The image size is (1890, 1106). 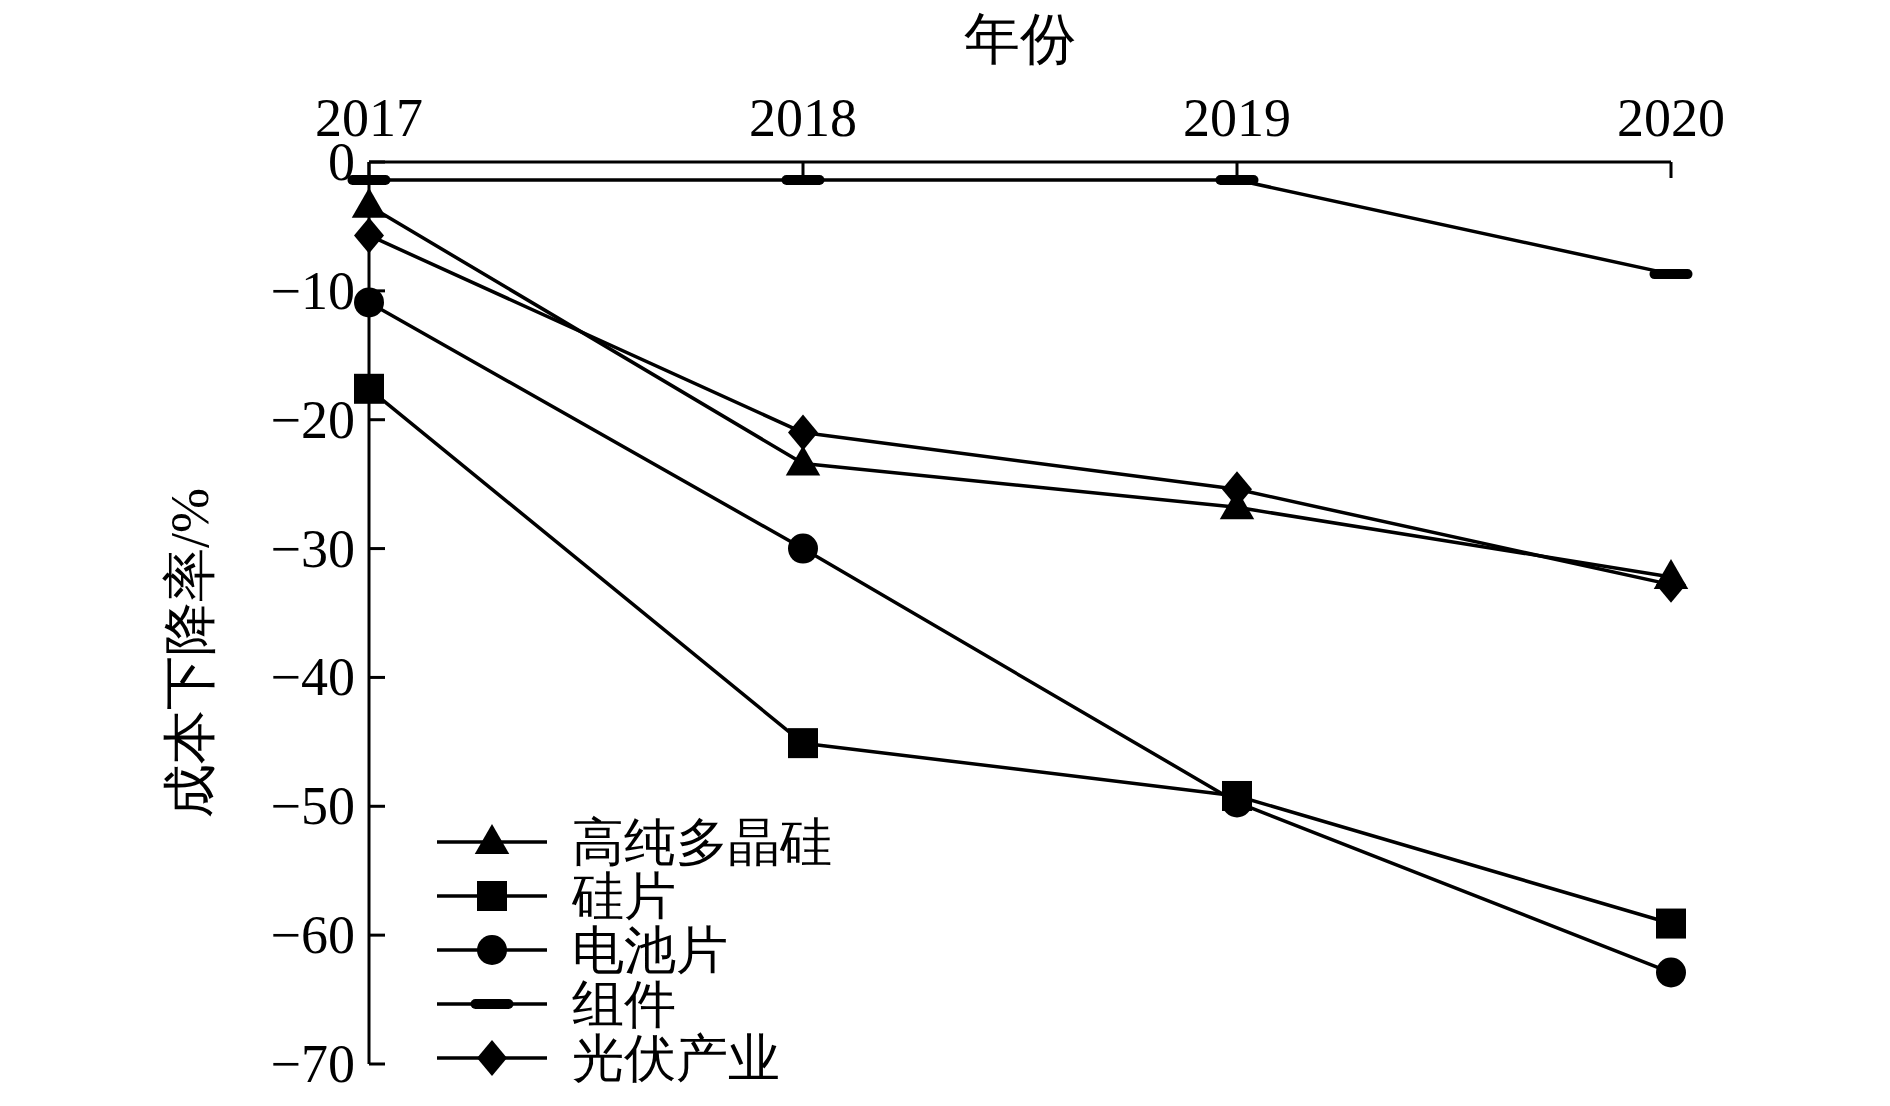 I want to click on x-axis-title: 年份, so click(x=1020, y=39).